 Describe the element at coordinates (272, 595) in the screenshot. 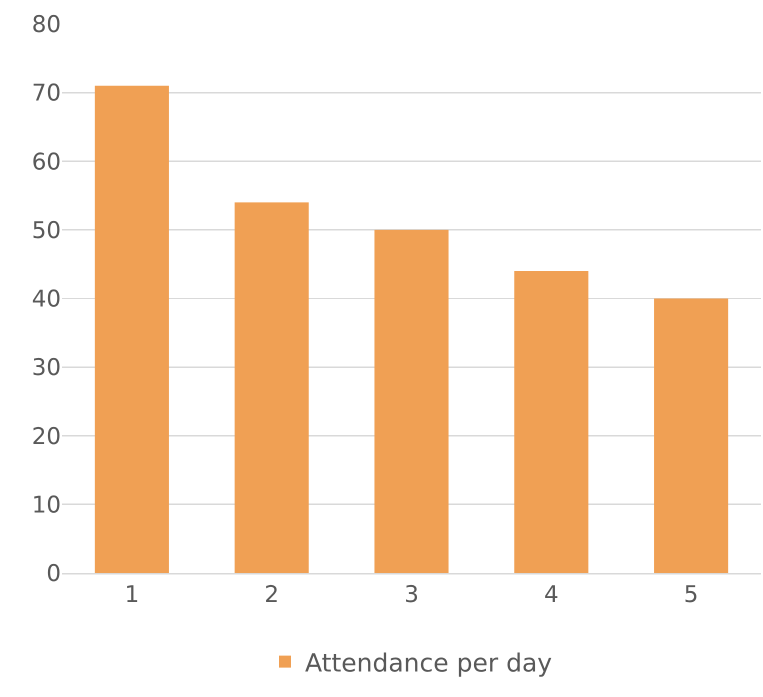

I see `x-tick-label: 2` at that location.